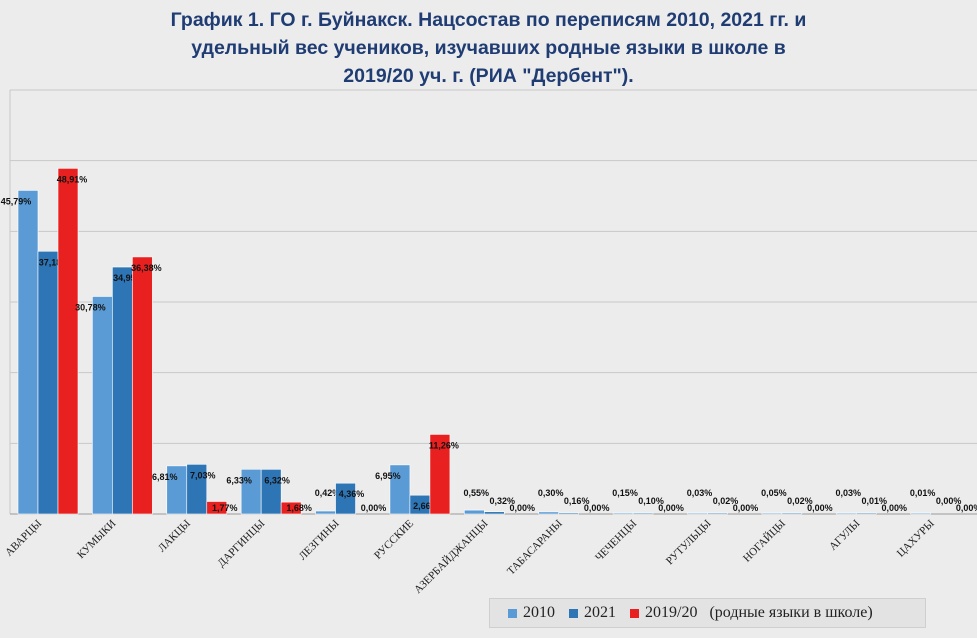 The width and height of the screenshot is (977, 638). What do you see at coordinates (600, 612) in the screenshot?
I see `legend-label-2021: 2021` at bounding box center [600, 612].